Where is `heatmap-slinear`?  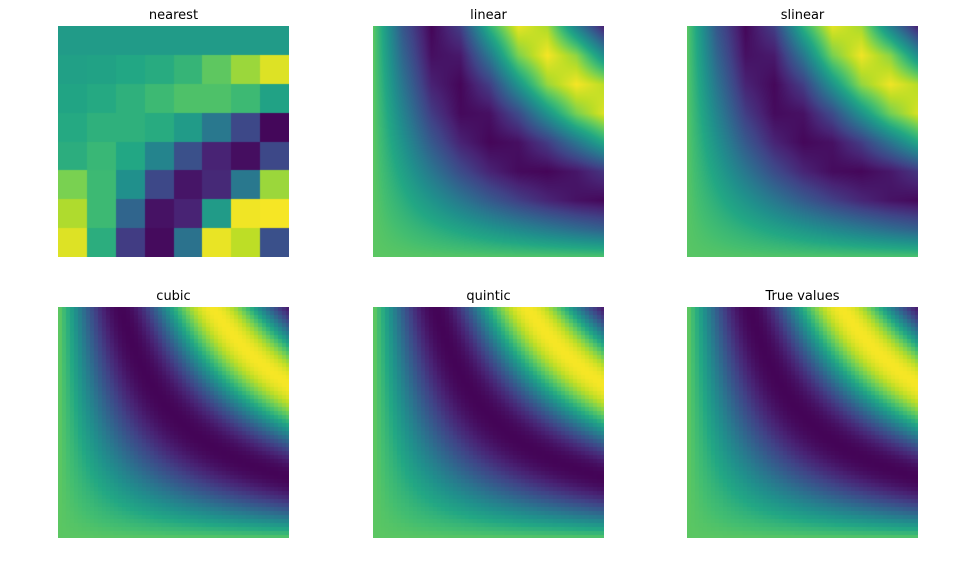
heatmap-slinear is located at coordinates (802, 141).